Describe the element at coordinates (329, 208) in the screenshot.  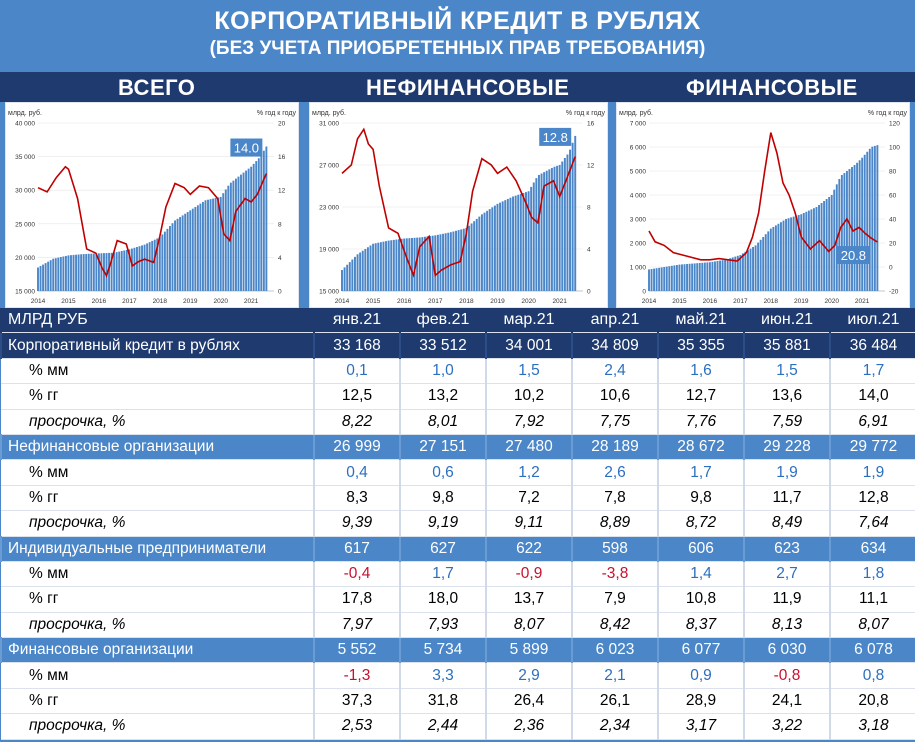
I see `y-tick-label: 23 000` at that location.